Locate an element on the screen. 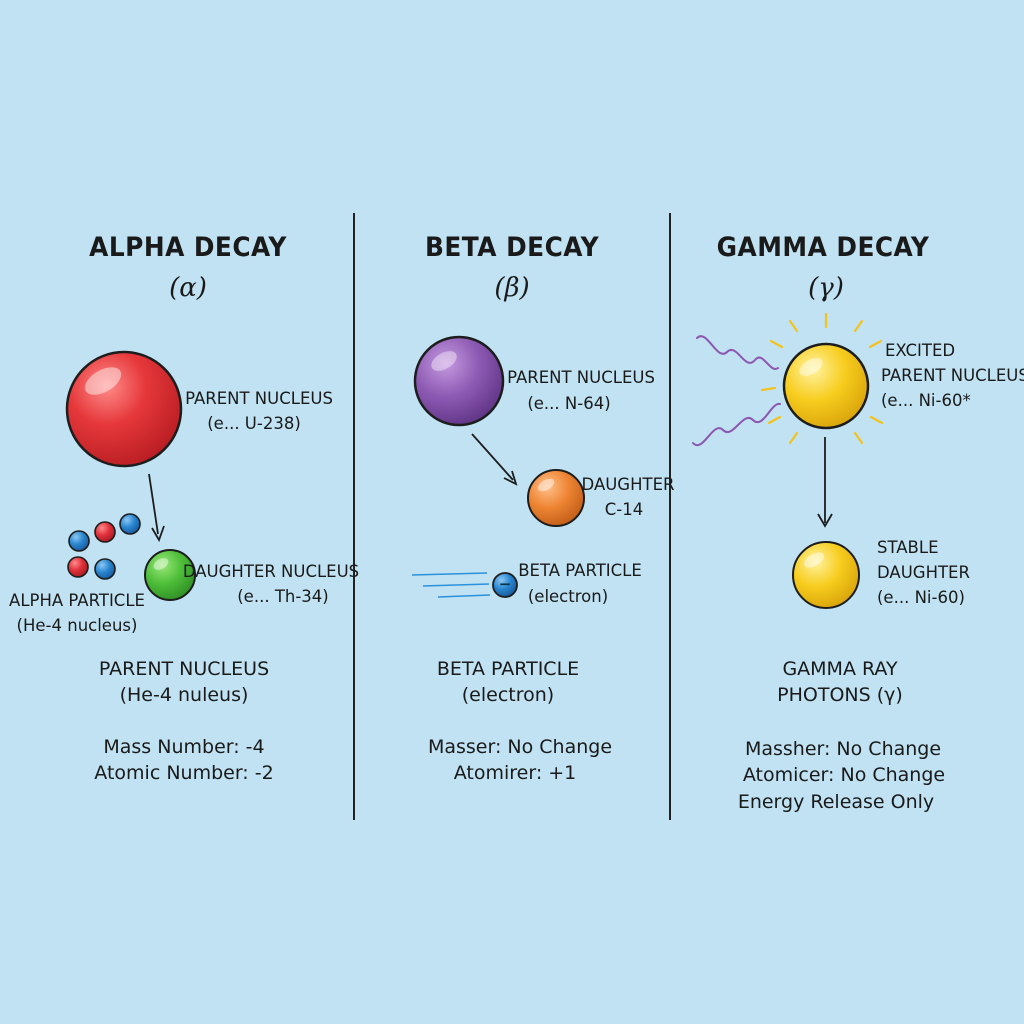 The width and height of the screenshot is (1024, 1024). electron-sign: − is located at coordinates (505, 584).